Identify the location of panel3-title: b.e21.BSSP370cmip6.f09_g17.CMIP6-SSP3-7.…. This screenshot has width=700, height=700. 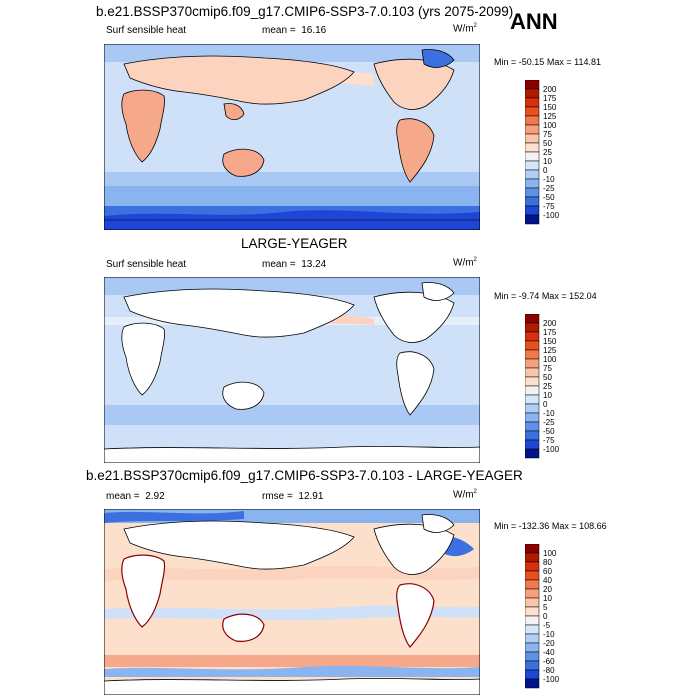
(304, 475).